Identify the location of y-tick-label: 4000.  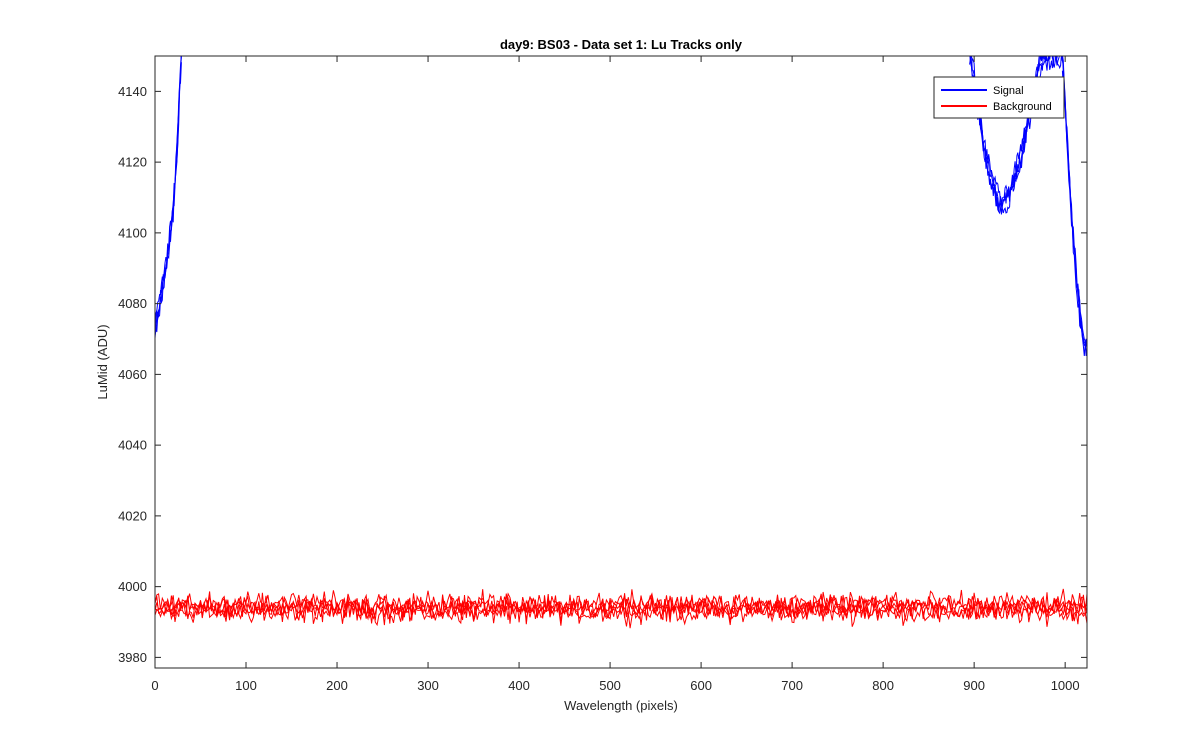
(132, 586).